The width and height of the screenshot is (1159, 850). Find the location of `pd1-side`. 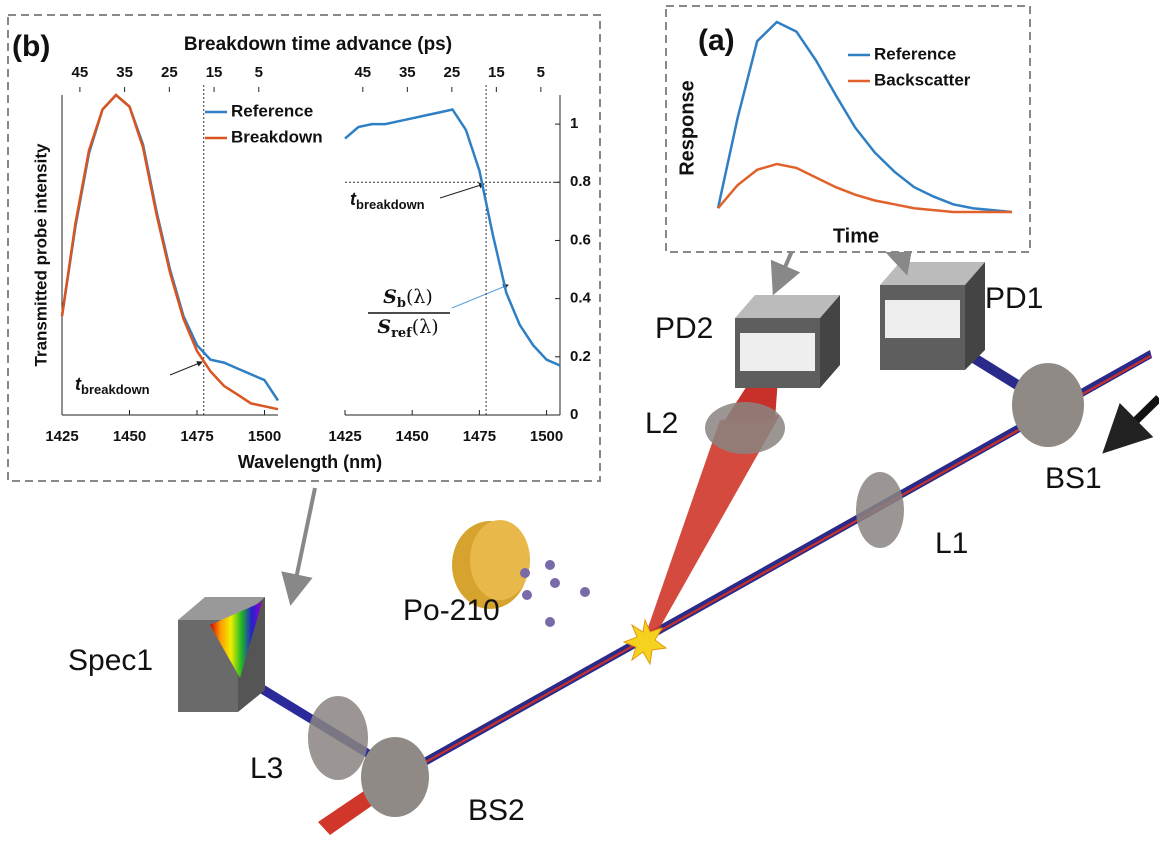

pd1-side is located at coordinates (975, 316).